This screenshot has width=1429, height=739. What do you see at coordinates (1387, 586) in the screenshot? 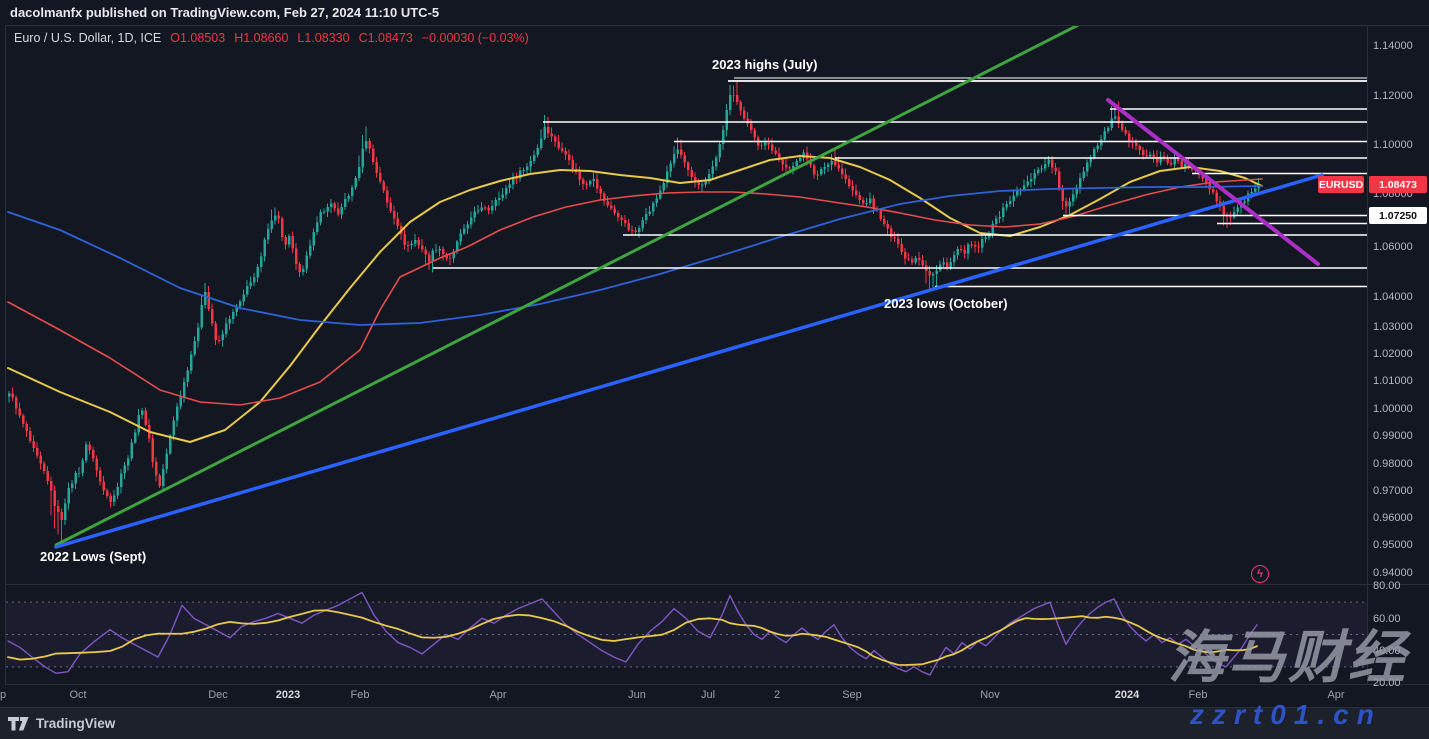
I see `rsi-tick-label: 80.00` at bounding box center [1387, 586].